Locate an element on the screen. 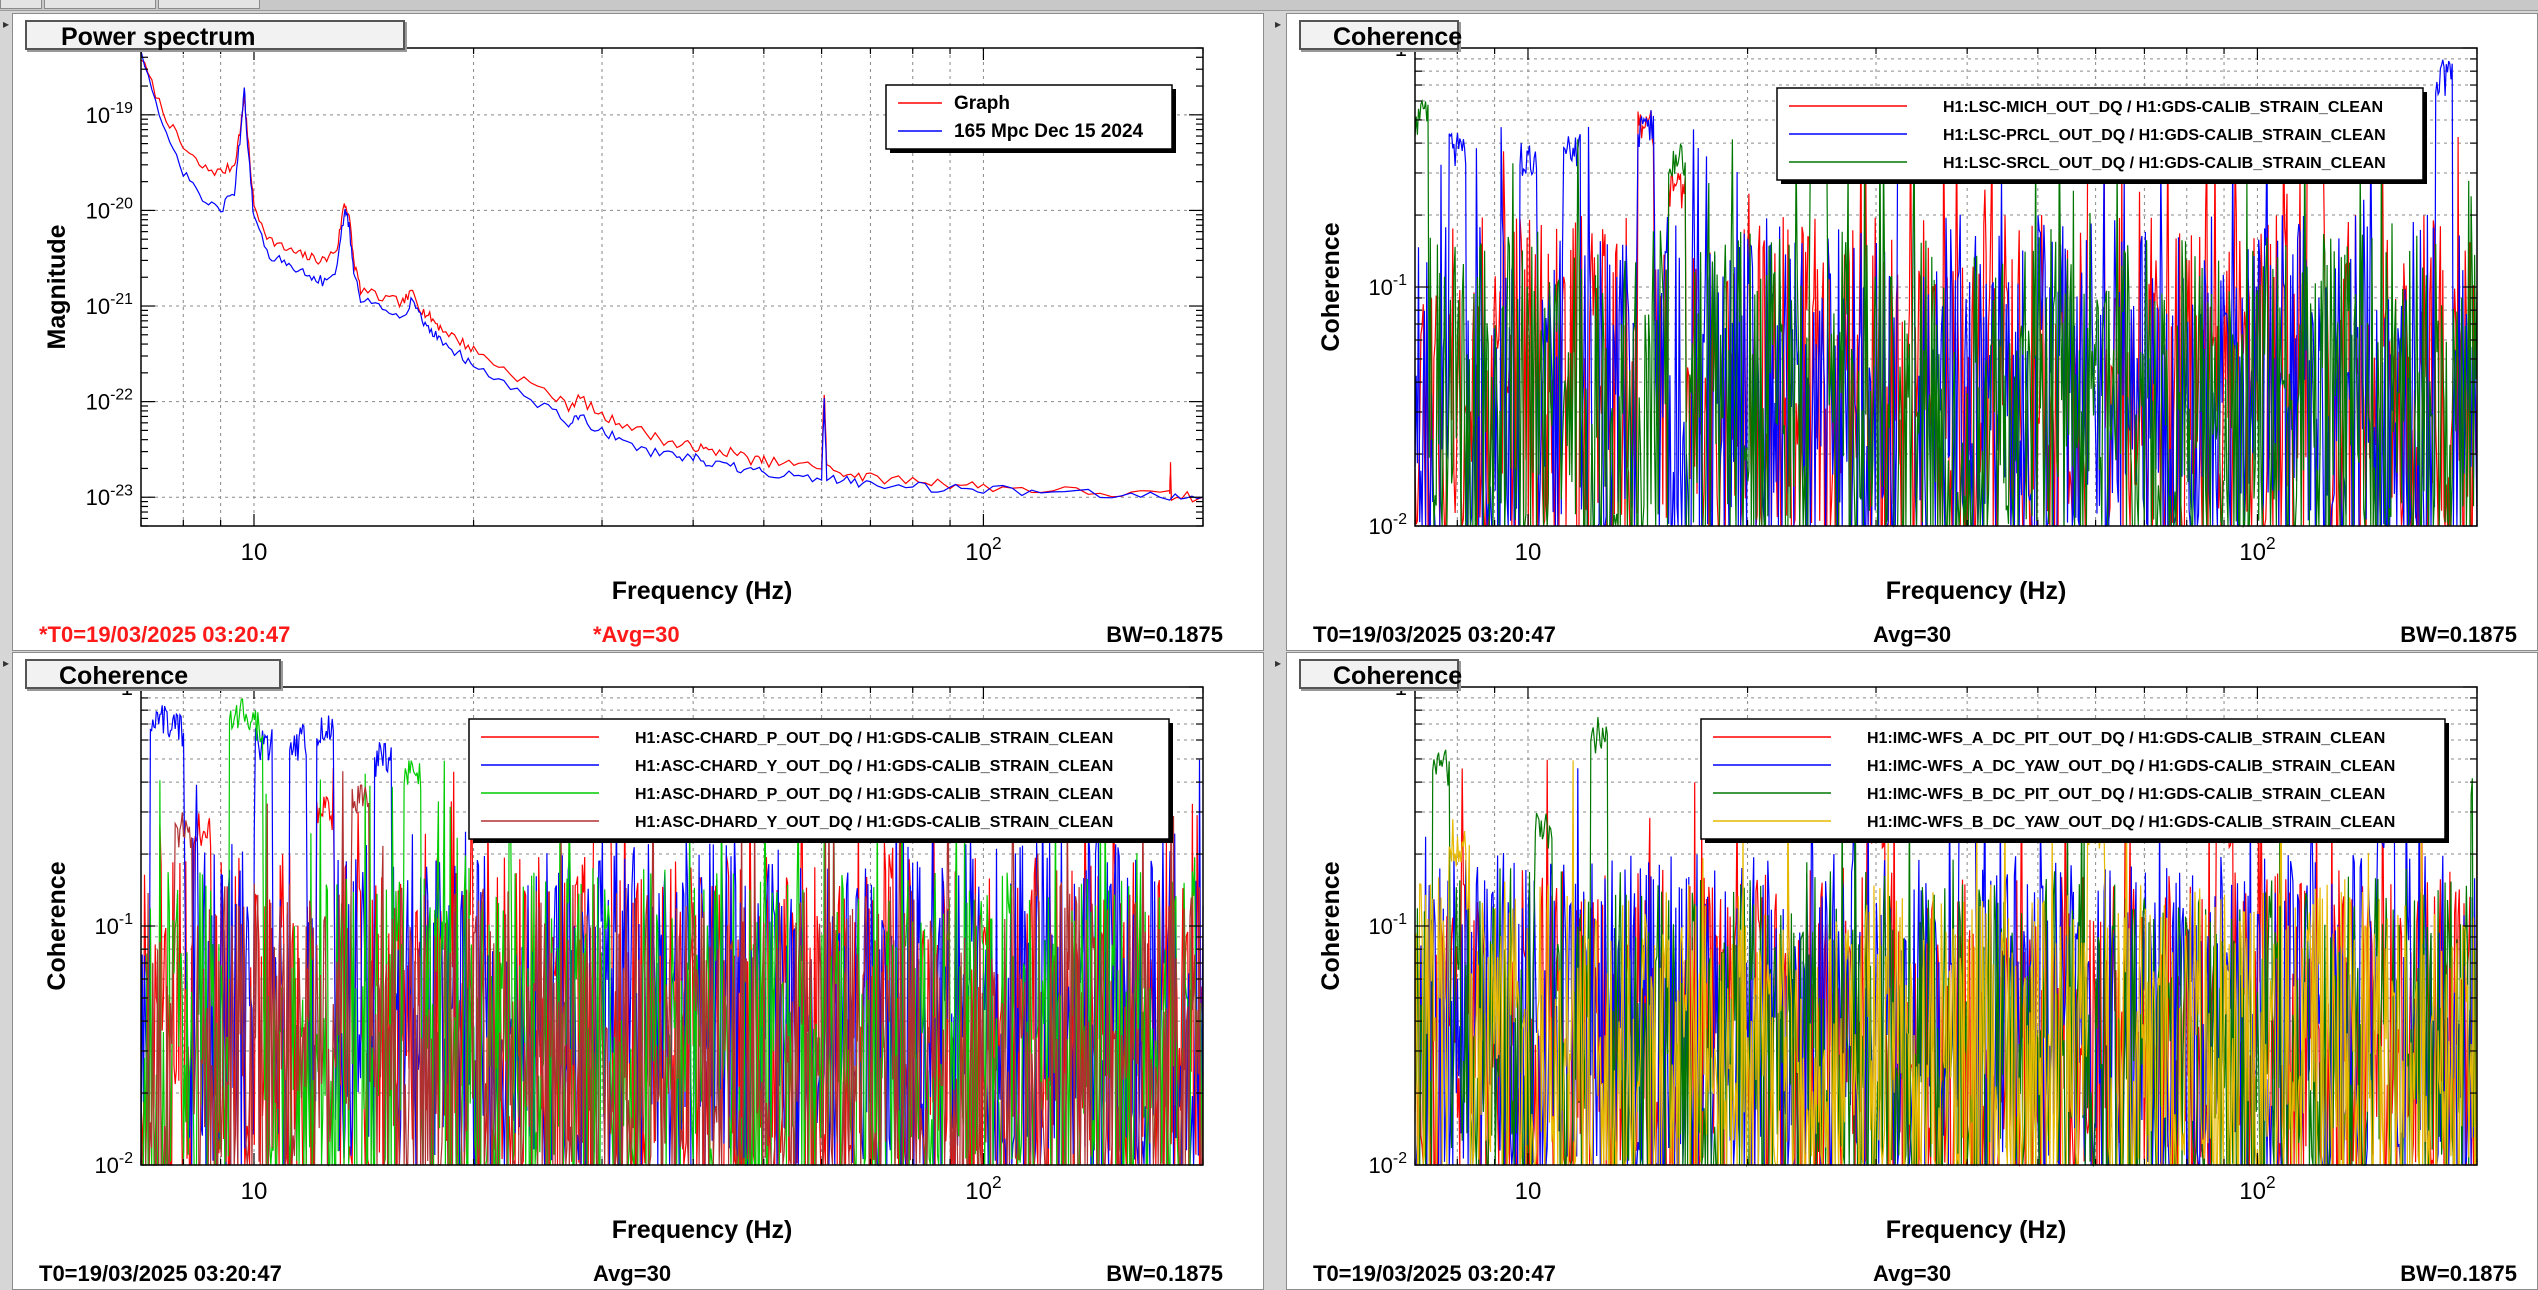 This screenshot has width=2538, height=1290. y-tick-label: 10⁻²³ is located at coordinates (110, 496).